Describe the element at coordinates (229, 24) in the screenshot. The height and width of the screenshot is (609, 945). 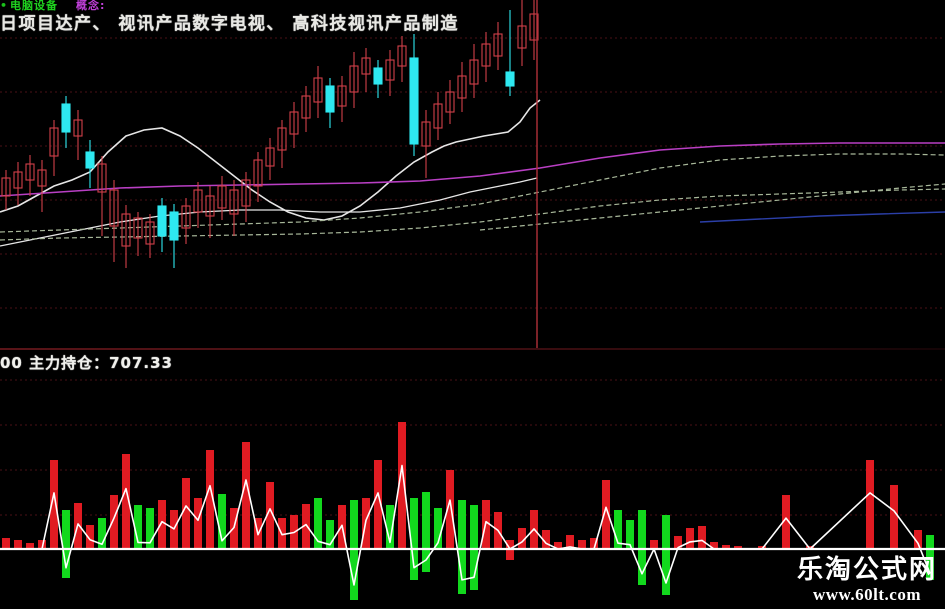
I see `headline-text: 日项目达产、 视讯产品数字电视、 高科技视讯产品制造` at that location.